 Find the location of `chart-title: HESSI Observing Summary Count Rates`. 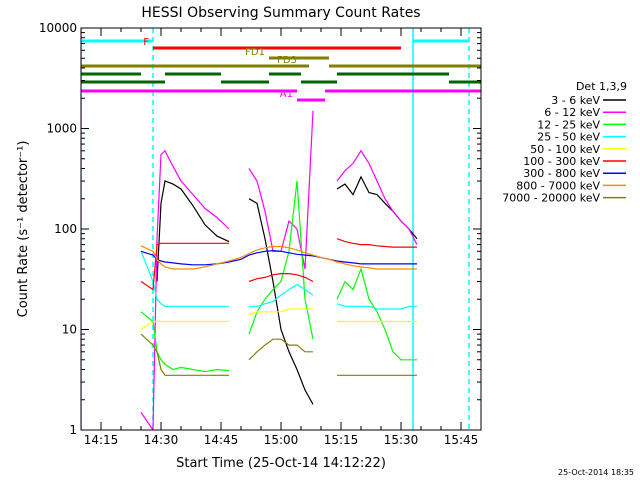

chart-title: HESSI Observing Summary Count Rates is located at coordinates (280, 13).